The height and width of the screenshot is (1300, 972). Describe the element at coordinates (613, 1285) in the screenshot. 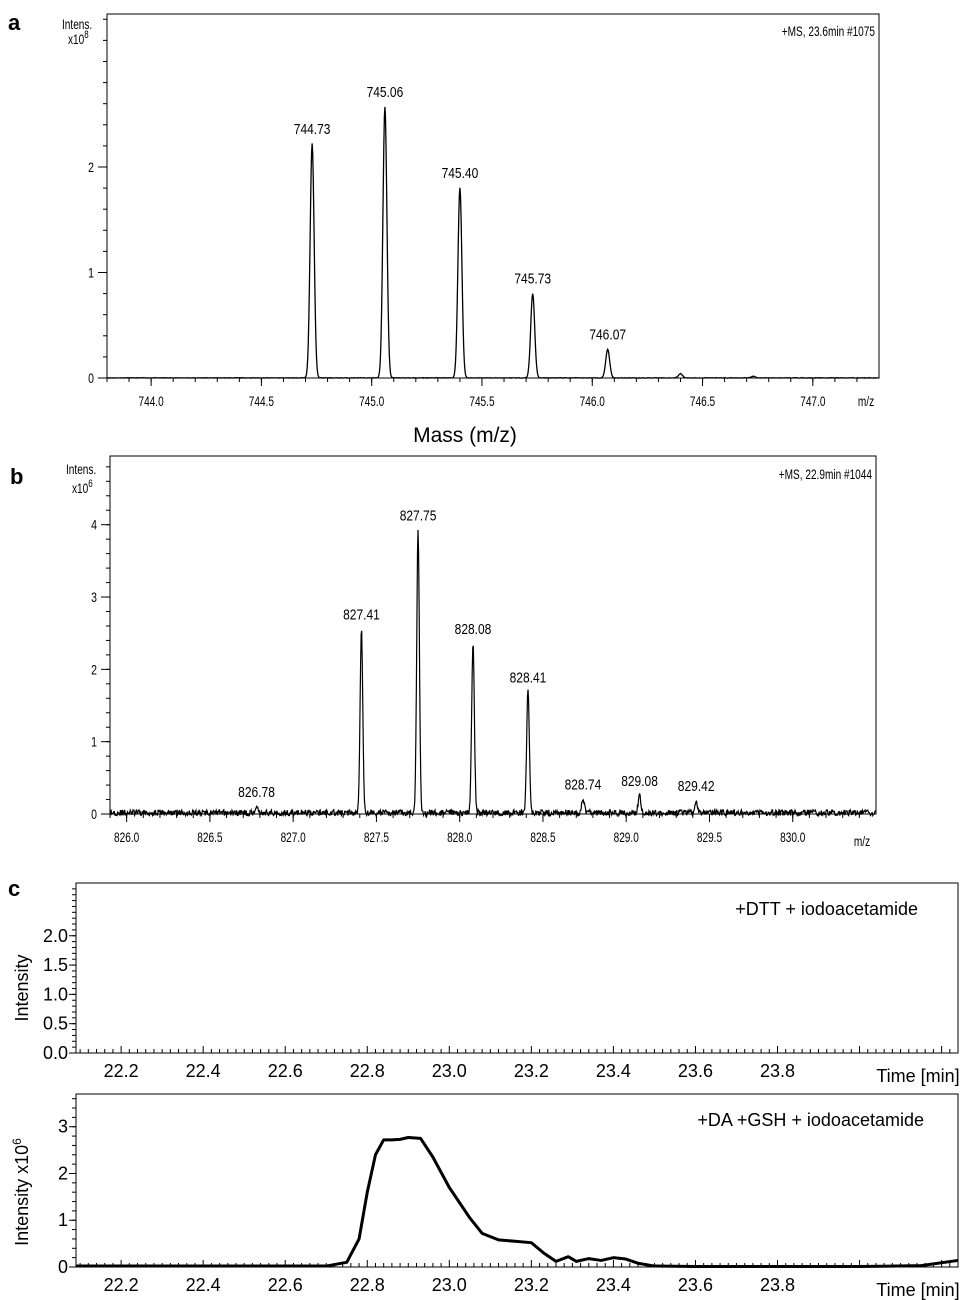

I see `c2-x-tick-label: 23.4` at that location.